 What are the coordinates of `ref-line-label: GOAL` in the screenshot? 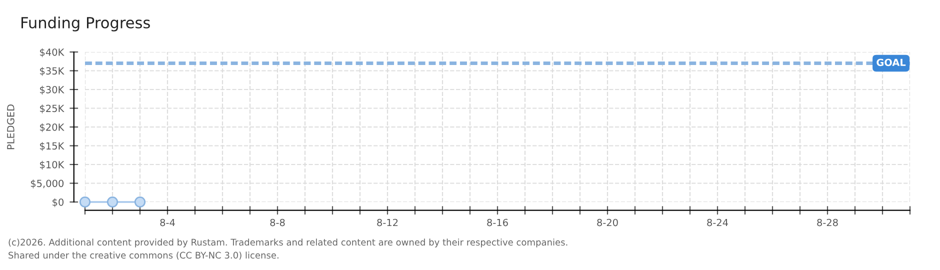 It's located at (891, 62).